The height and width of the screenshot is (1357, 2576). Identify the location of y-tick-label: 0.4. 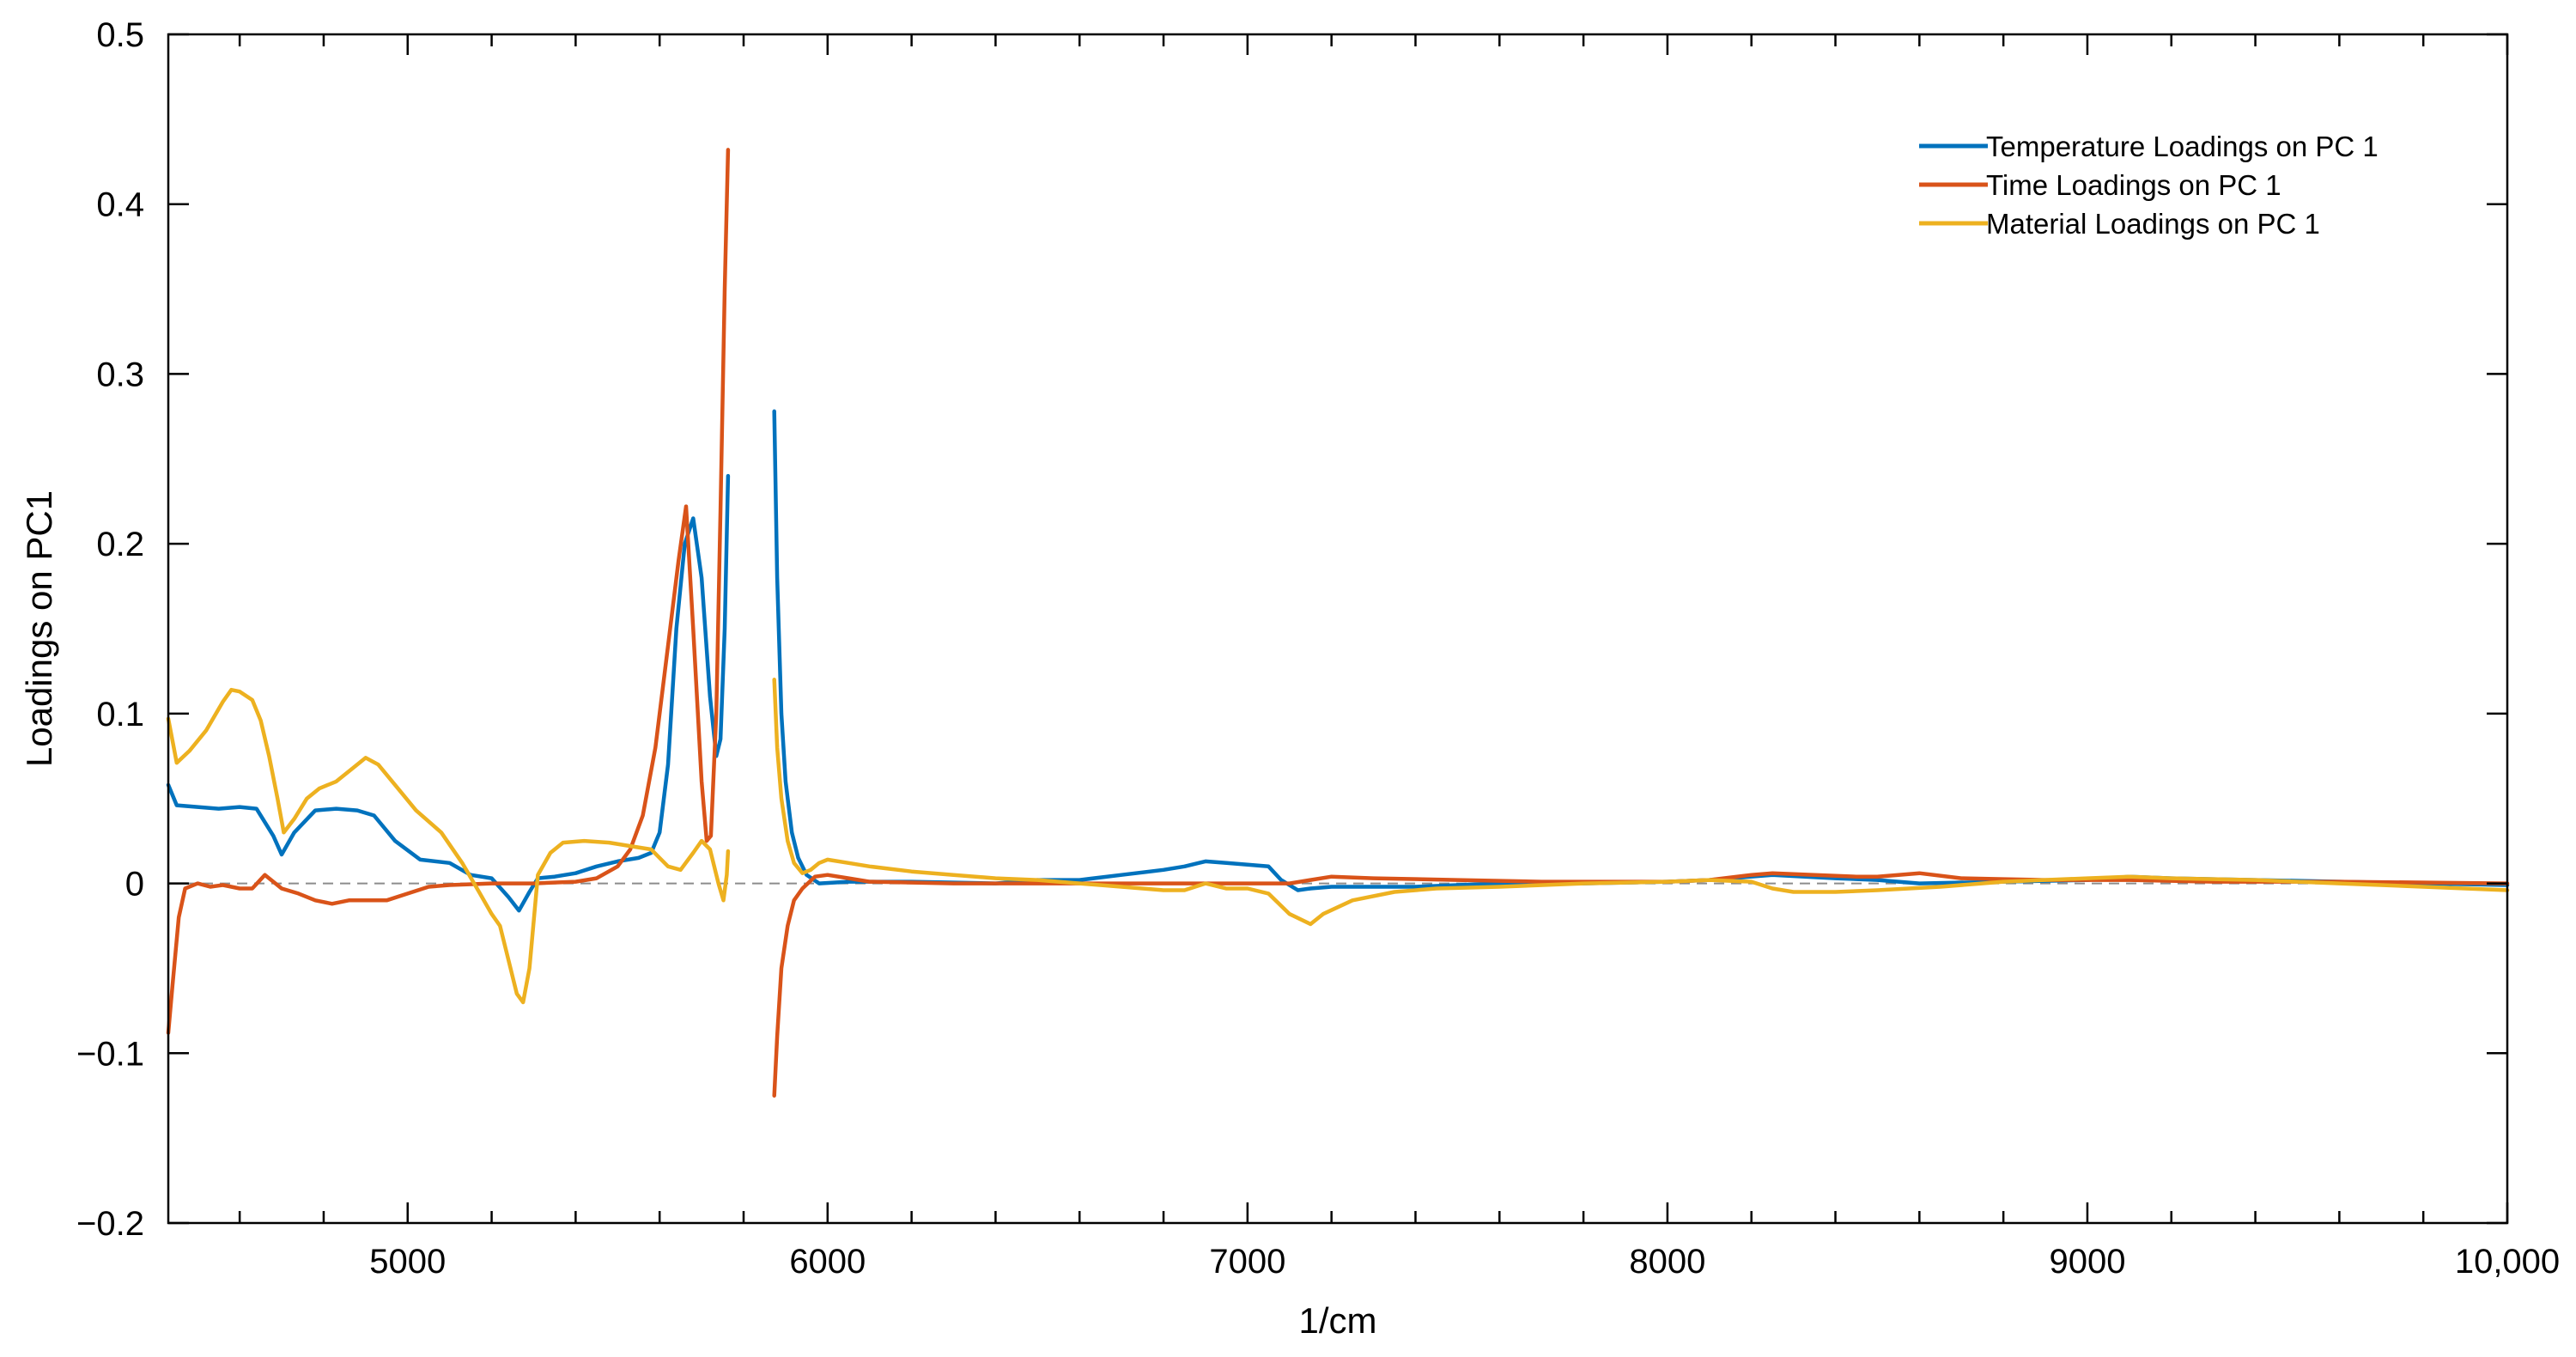
(120, 205).